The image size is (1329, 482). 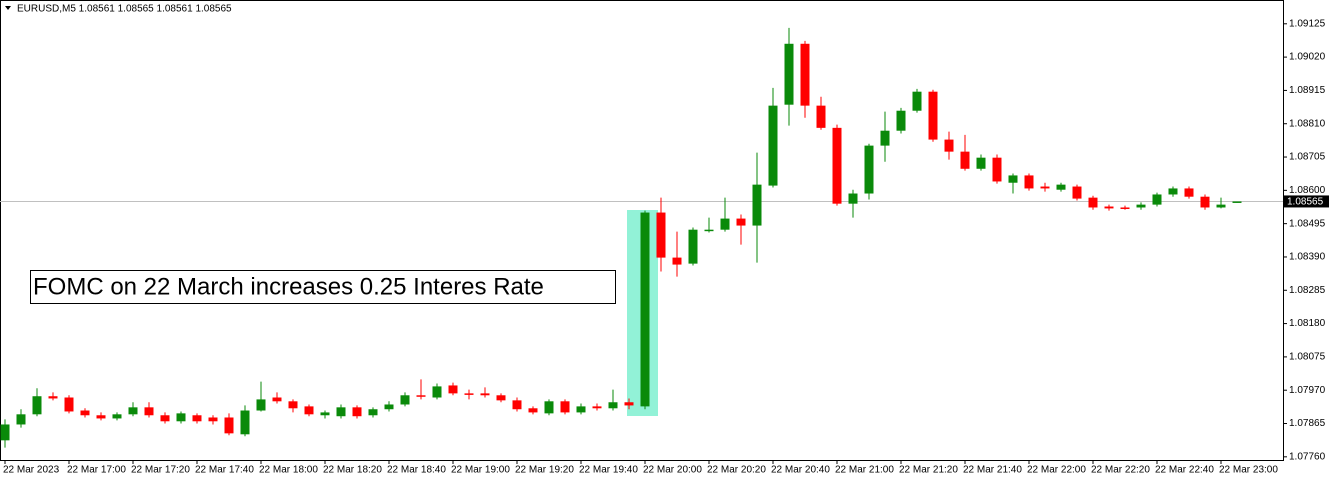 I want to click on y-tick-label: 1.08915, so click(x=1307, y=90).